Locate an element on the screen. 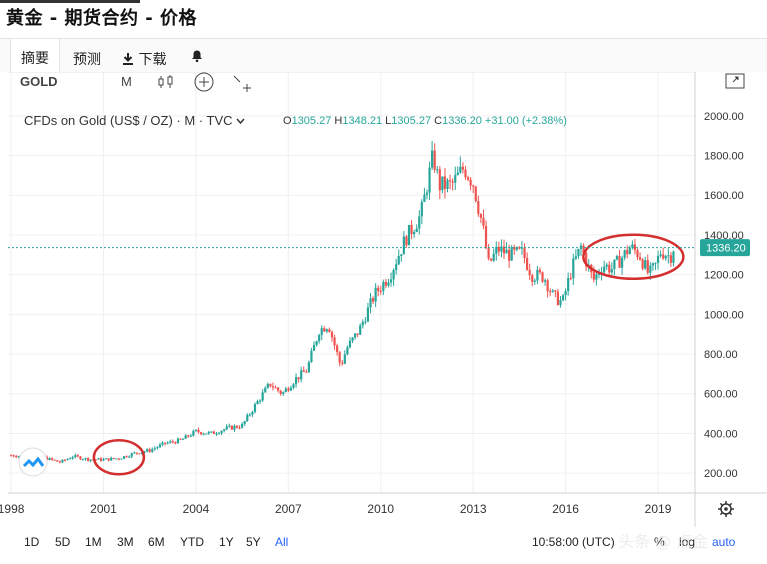  time-tick-label: 2010 is located at coordinates (380, 509).